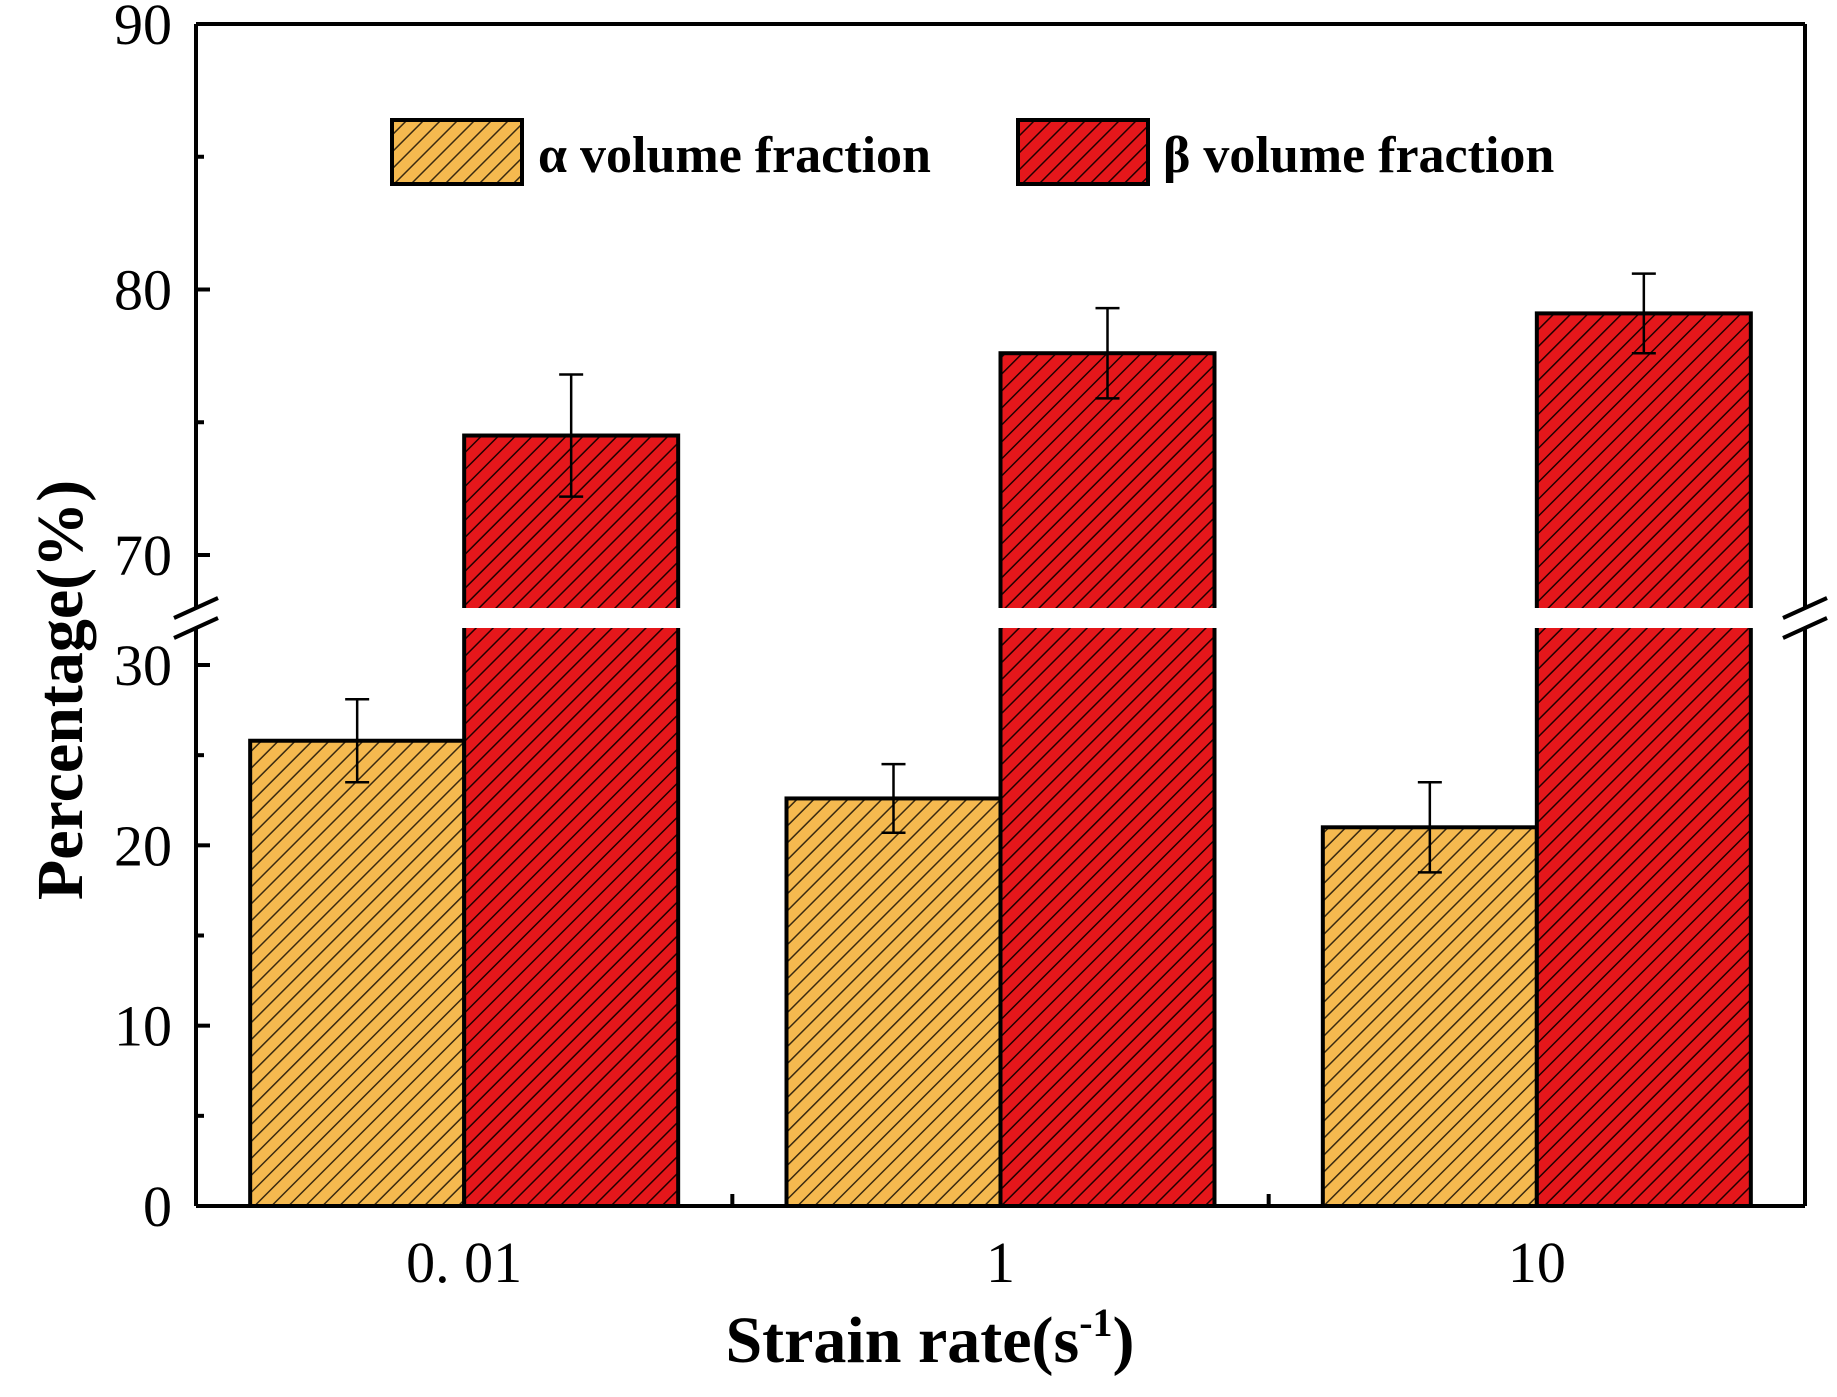 The width and height of the screenshot is (1837, 1397). What do you see at coordinates (1358, 155) in the screenshot?
I see `legend-label-beta: β volume fraction` at bounding box center [1358, 155].